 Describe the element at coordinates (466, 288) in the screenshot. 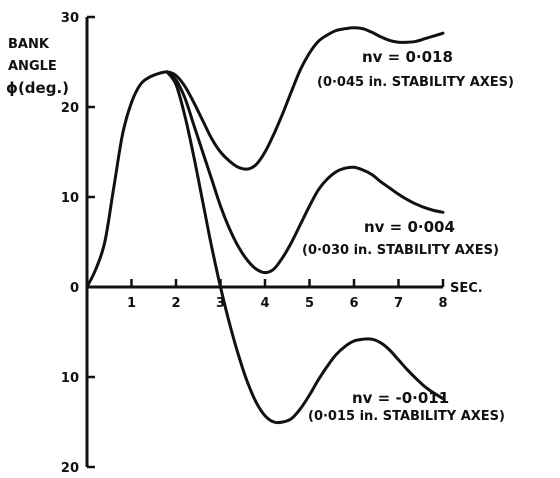

I see `x-axis-label: SEC.` at that location.